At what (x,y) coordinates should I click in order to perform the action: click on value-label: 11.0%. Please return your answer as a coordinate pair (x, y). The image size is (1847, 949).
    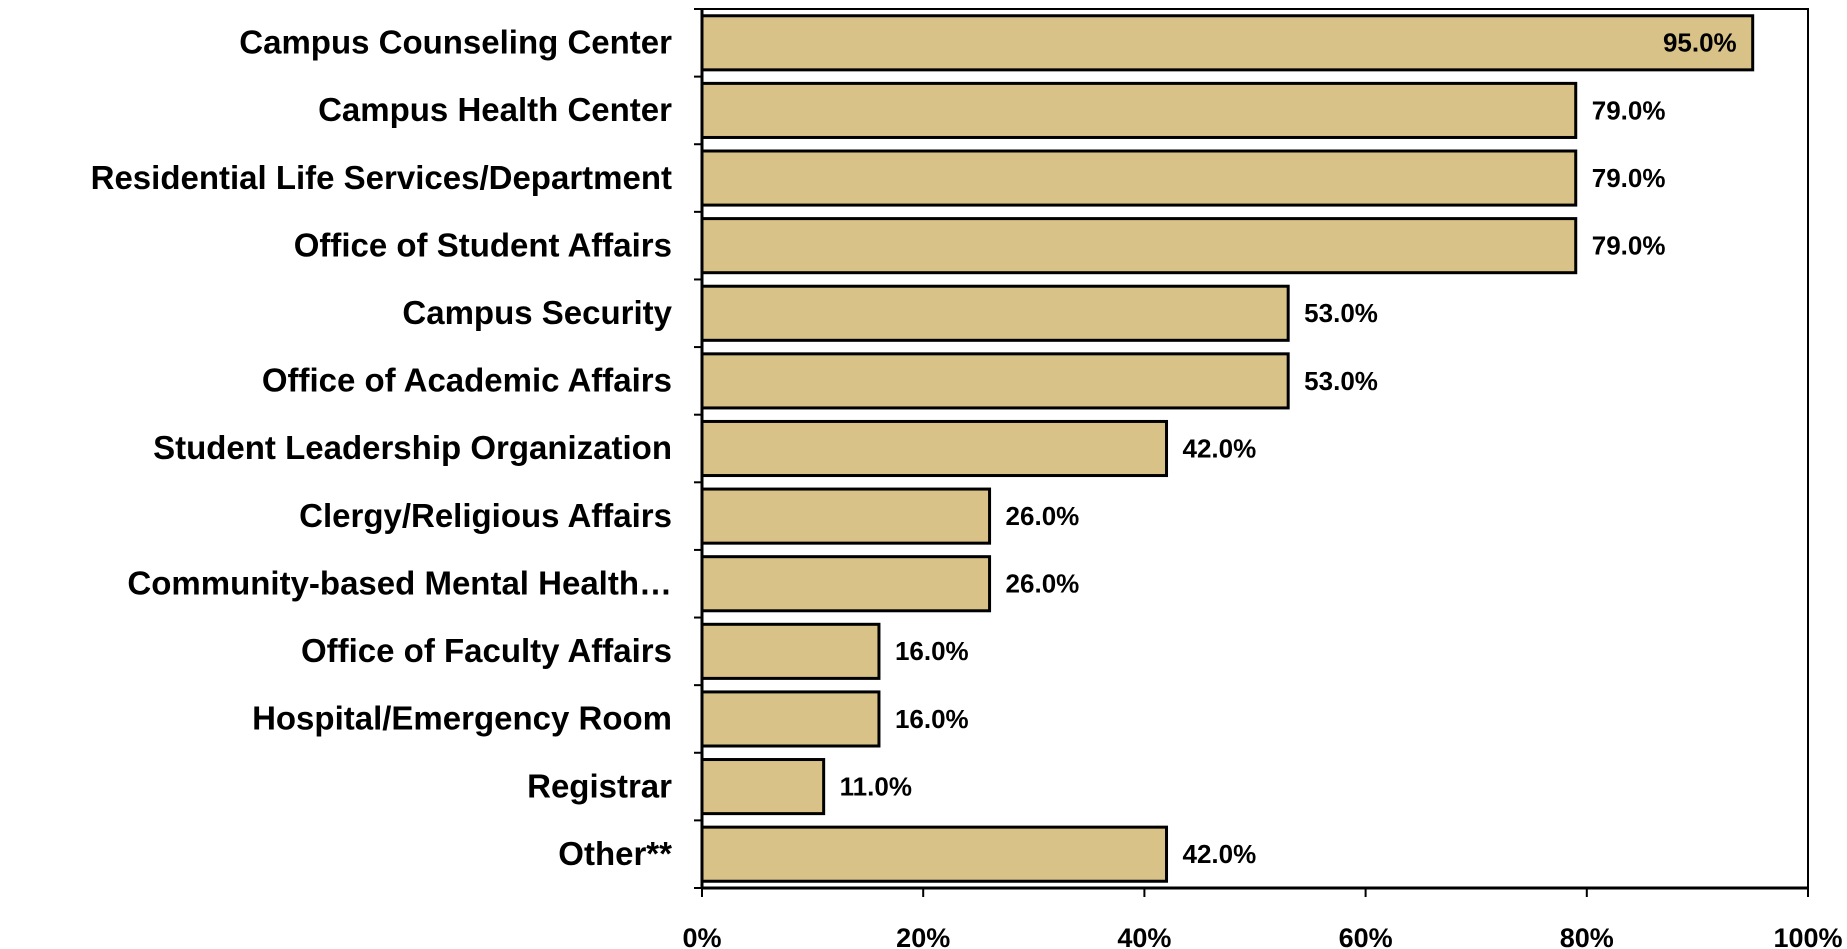
    Looking at the image, I should click on (876, 786).